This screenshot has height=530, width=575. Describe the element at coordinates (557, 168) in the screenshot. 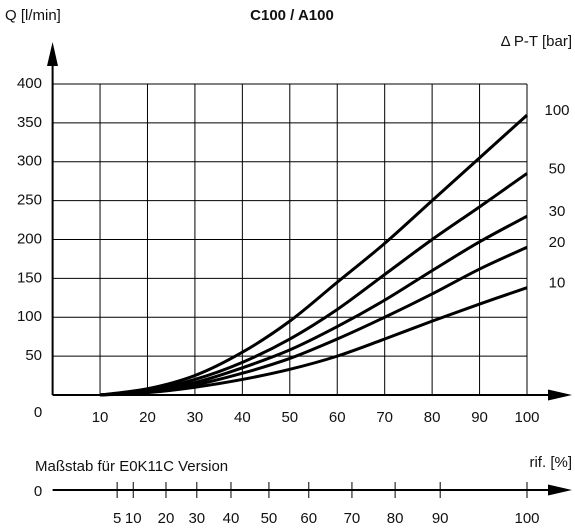

I see `series-label: 50` at that location.